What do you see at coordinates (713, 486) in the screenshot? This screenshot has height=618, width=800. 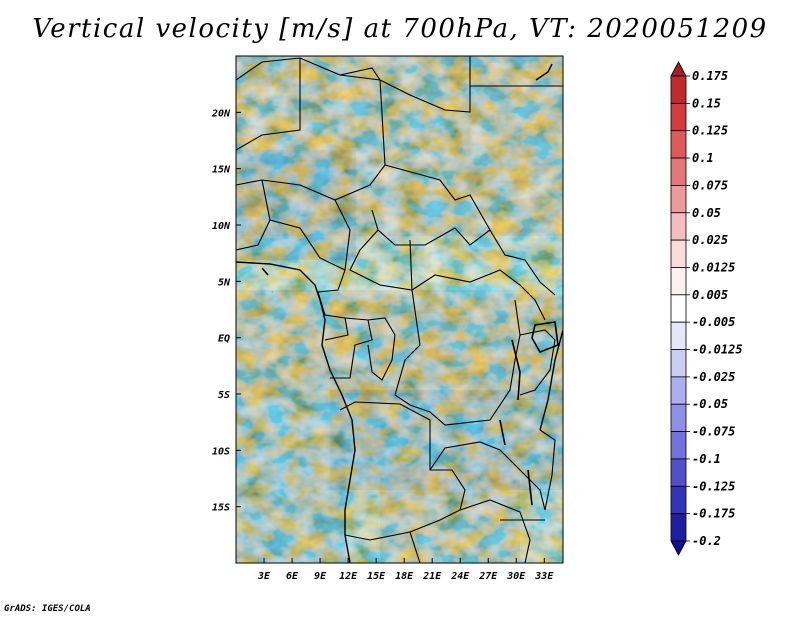 I see `colorbar-label: -0.125` at bounding box center [713, 486].